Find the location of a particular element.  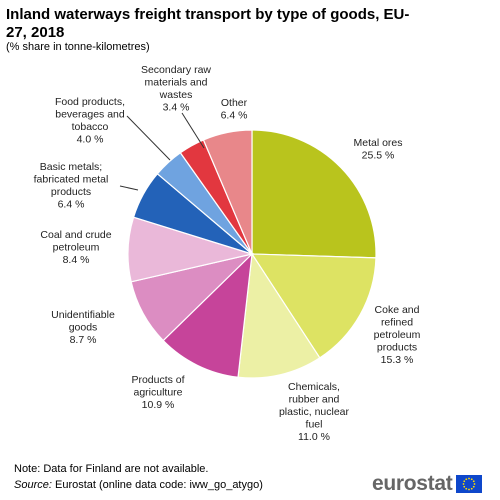

eu-flag-icon is located at coordinates (469, 484).